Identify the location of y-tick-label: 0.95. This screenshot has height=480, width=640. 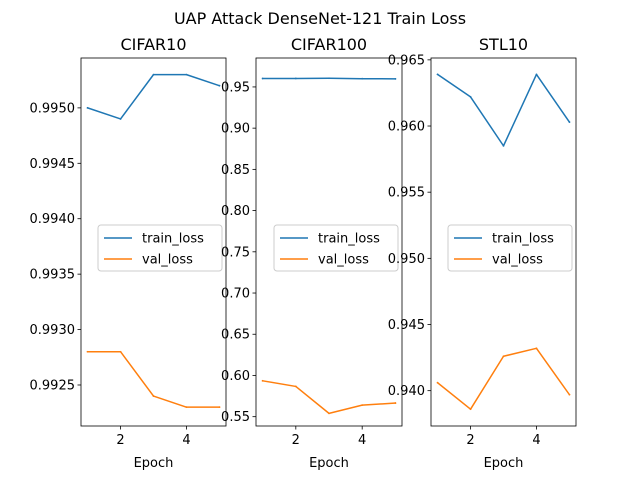
(235, 87).